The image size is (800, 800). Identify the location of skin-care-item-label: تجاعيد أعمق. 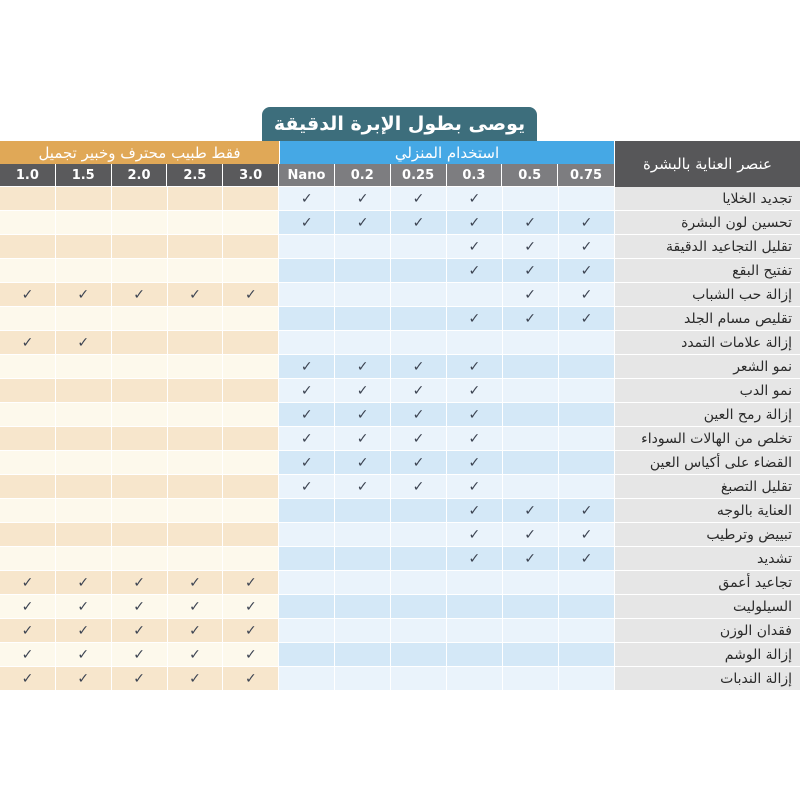
(707, 582).